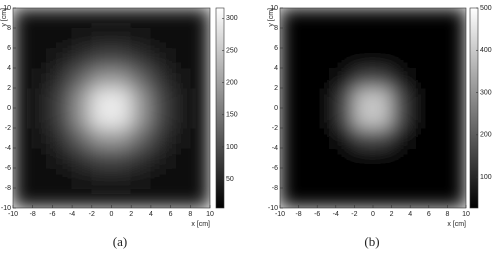 The width and height of the screenshot is (492, 257). What do you see at coordinates (466, 214) in the screenshot?
I see `x-tick-label: 10` at bounding box center [466, 214].